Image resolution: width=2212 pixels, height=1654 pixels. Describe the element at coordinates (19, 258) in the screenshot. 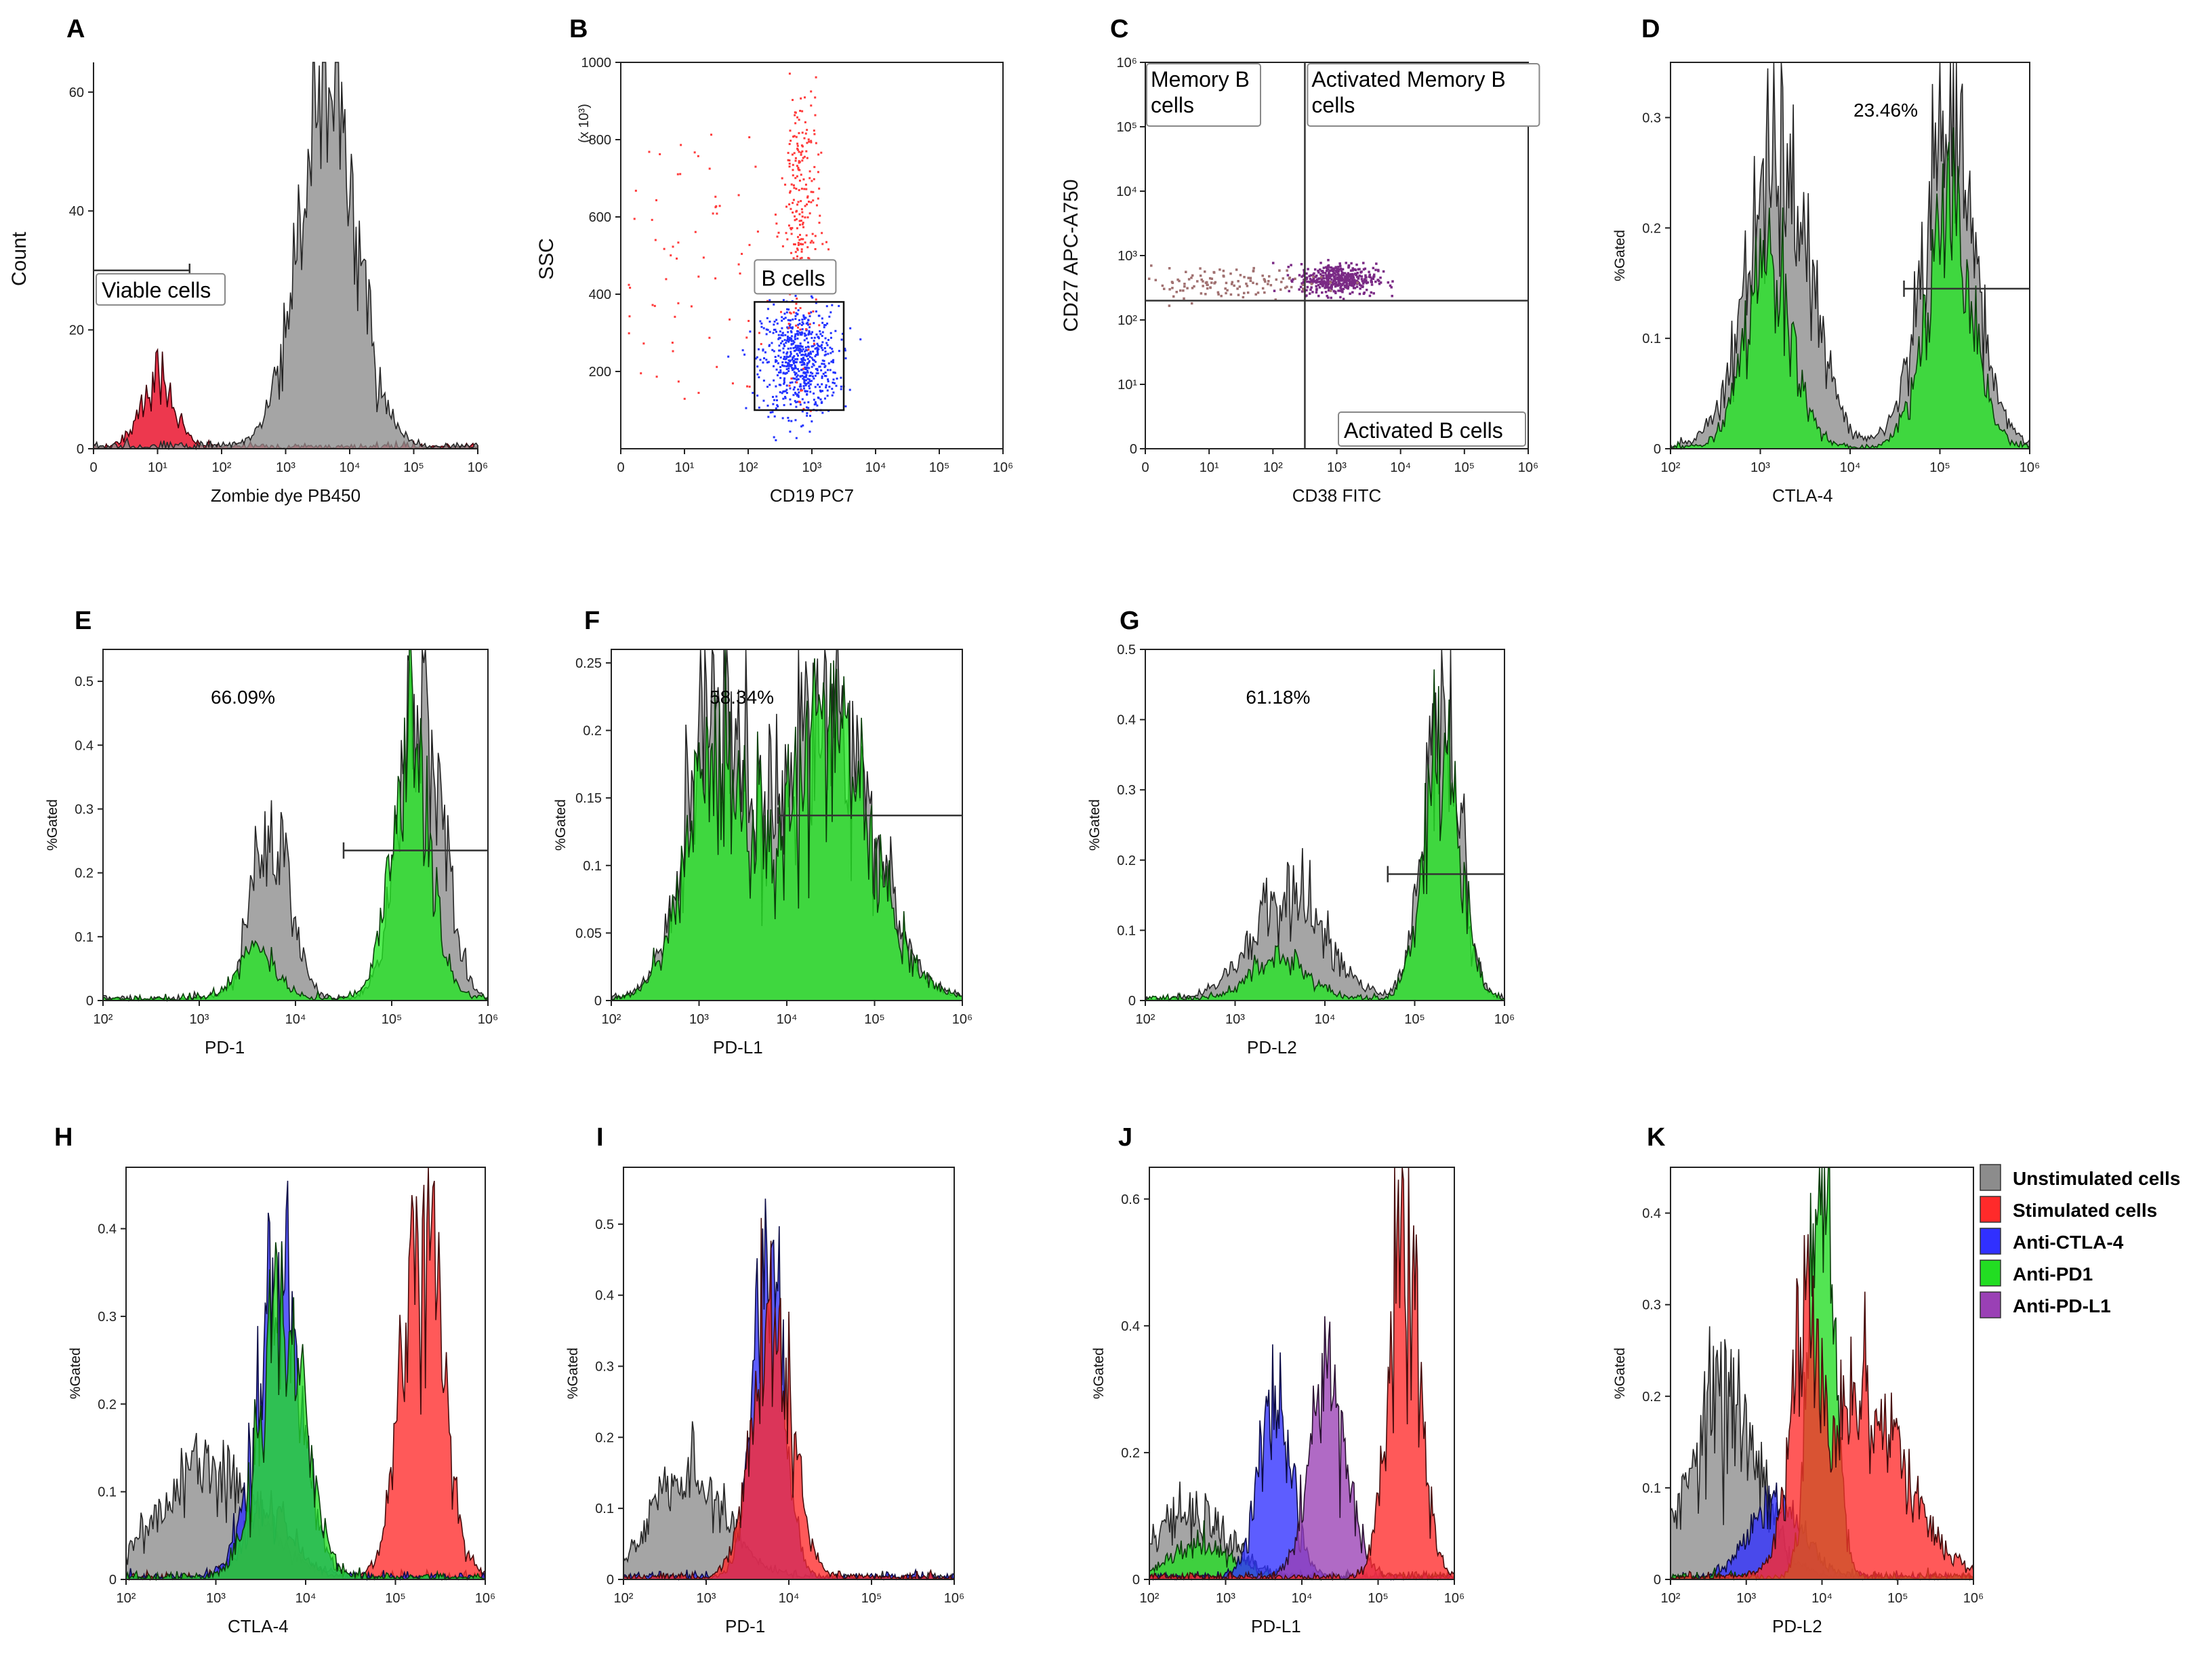

I see `y-axis-label: Count` at that location.